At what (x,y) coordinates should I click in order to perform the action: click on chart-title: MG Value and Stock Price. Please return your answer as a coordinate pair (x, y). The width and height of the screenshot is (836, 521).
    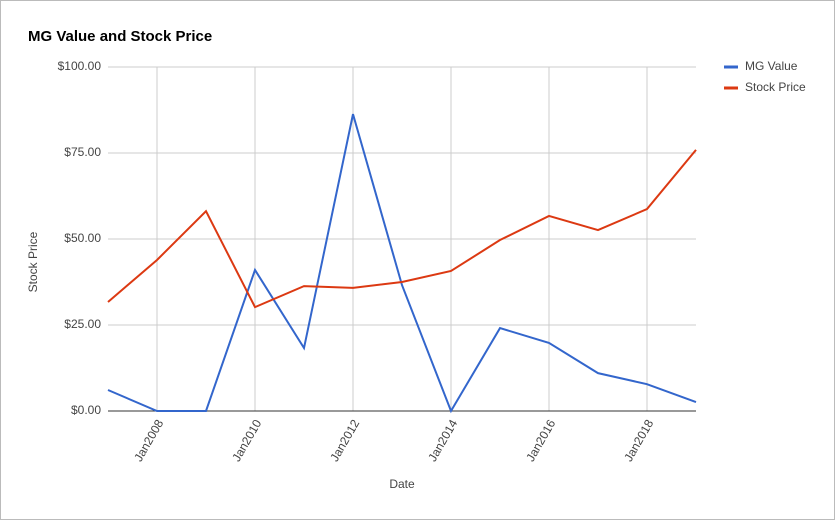
    Looking at the image, I should click on (120, 36).